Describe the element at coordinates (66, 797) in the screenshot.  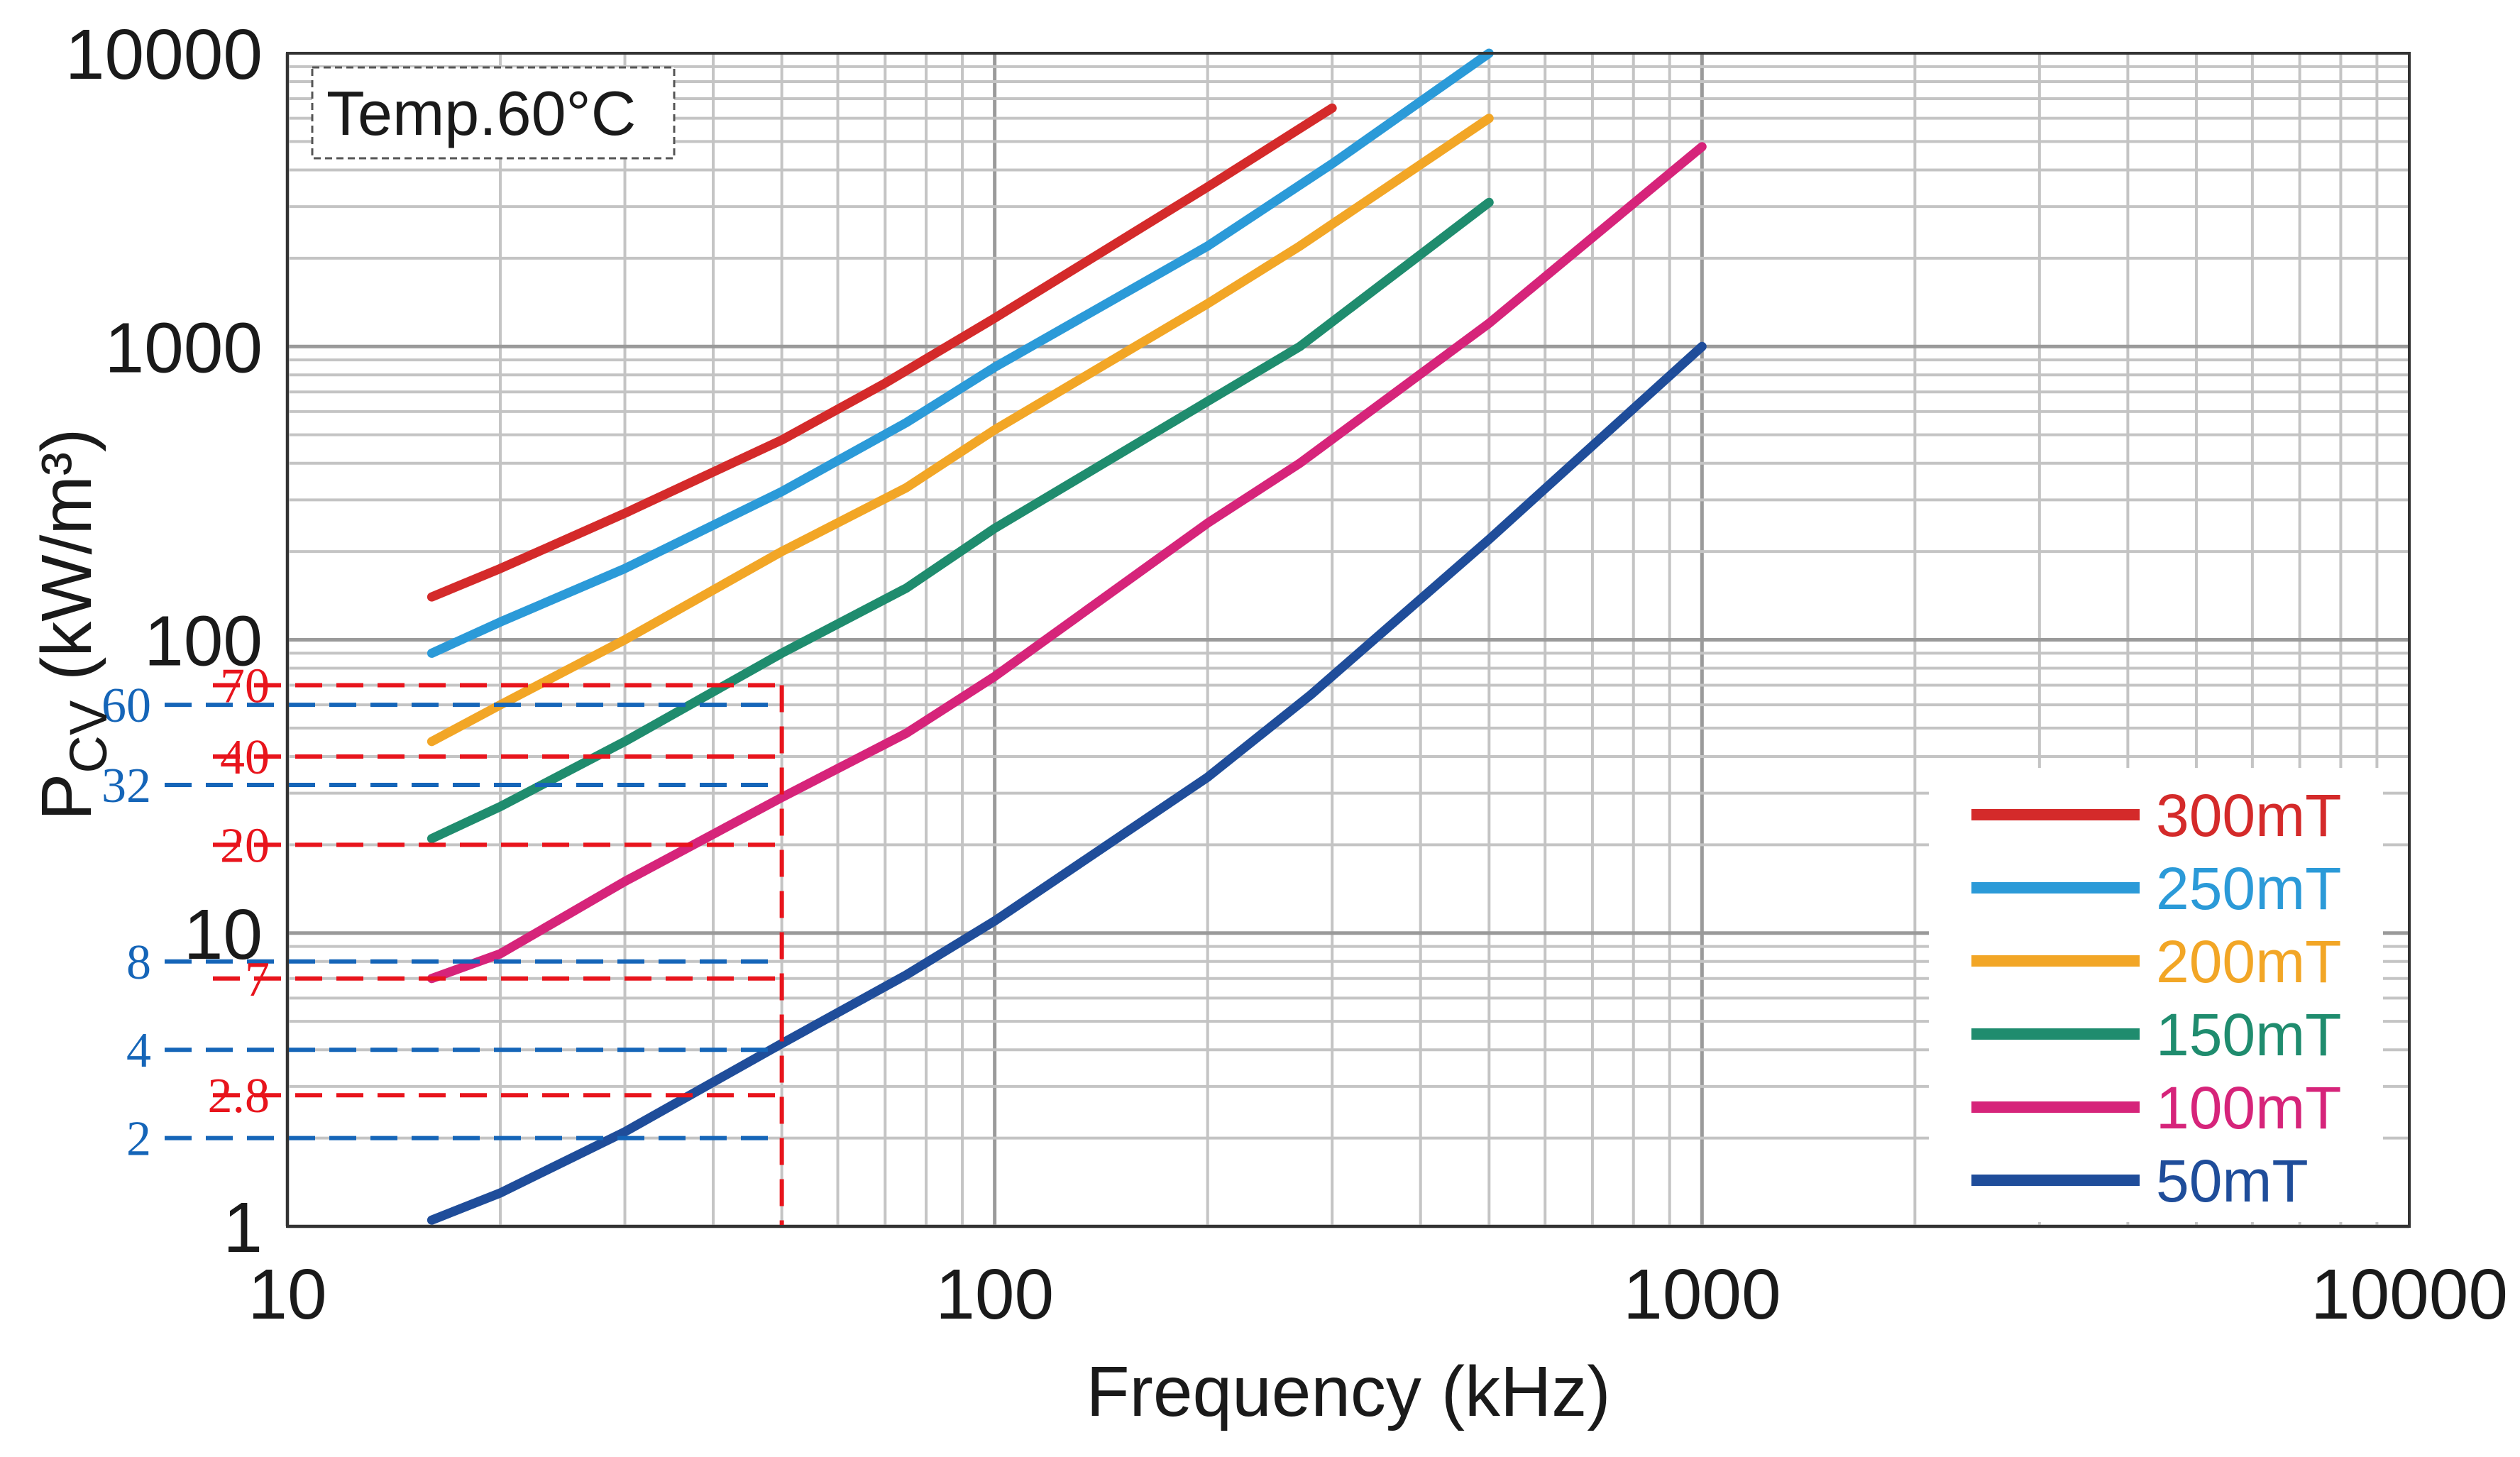
I see `y-axis-title-main: P` at that location.